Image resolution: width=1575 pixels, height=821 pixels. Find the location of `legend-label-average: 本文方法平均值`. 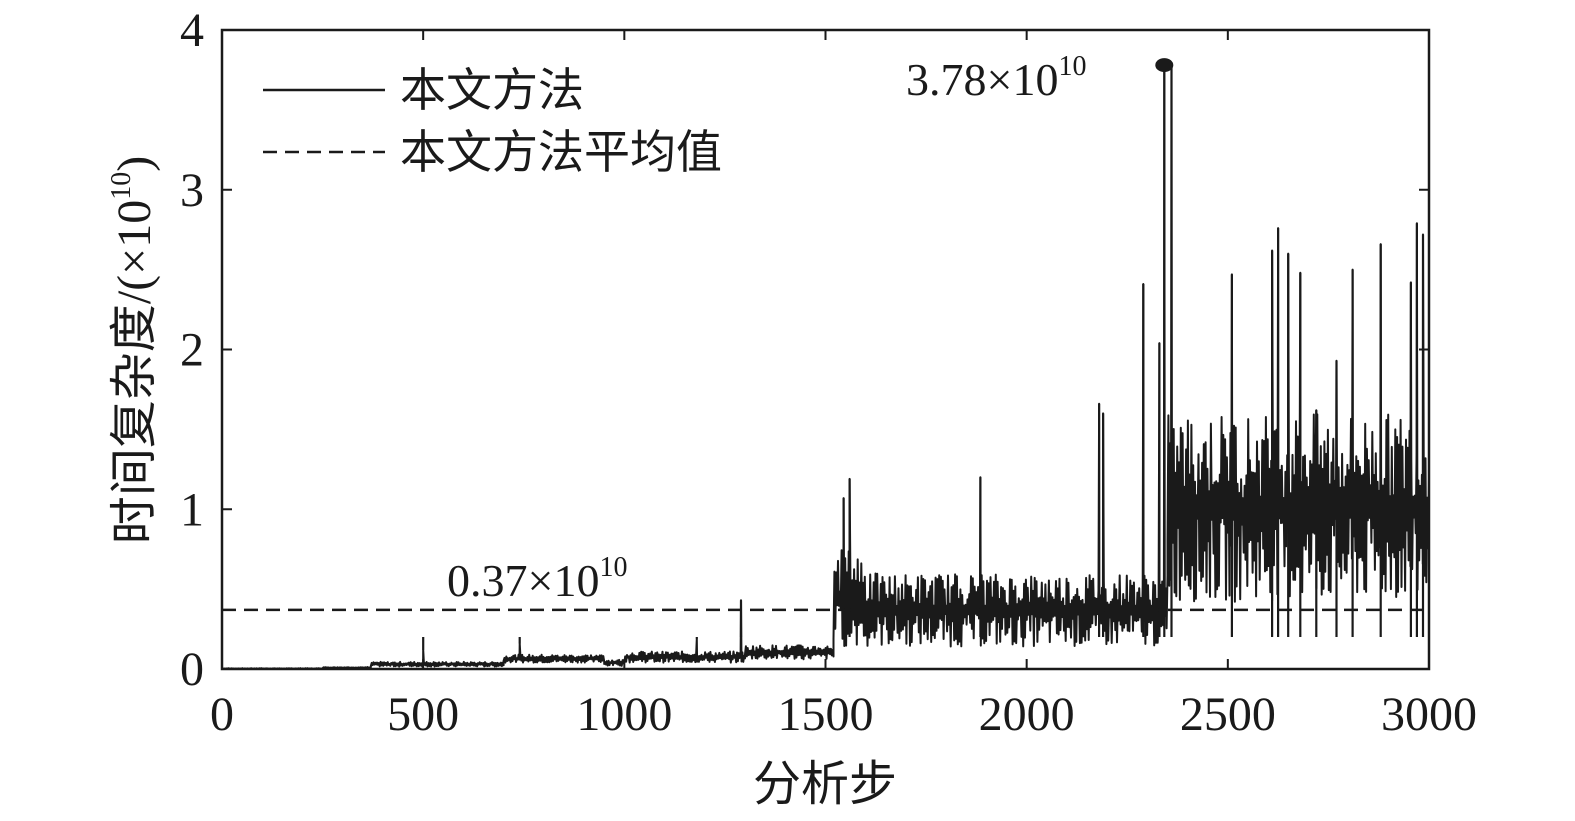

legend-label-average: 本文方法平均值 is located at coordinates (561, 152).